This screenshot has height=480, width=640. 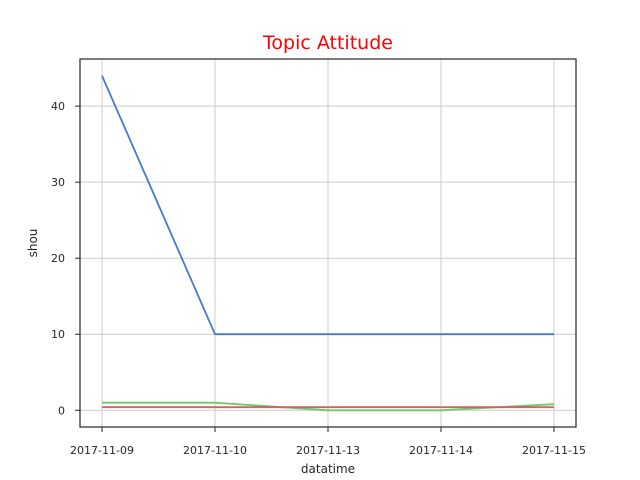 What do you see at coordinates (215, 450) in the screenshot?
I see `x-tick-label: 2017-11-10` at bounding box center [215, 450].